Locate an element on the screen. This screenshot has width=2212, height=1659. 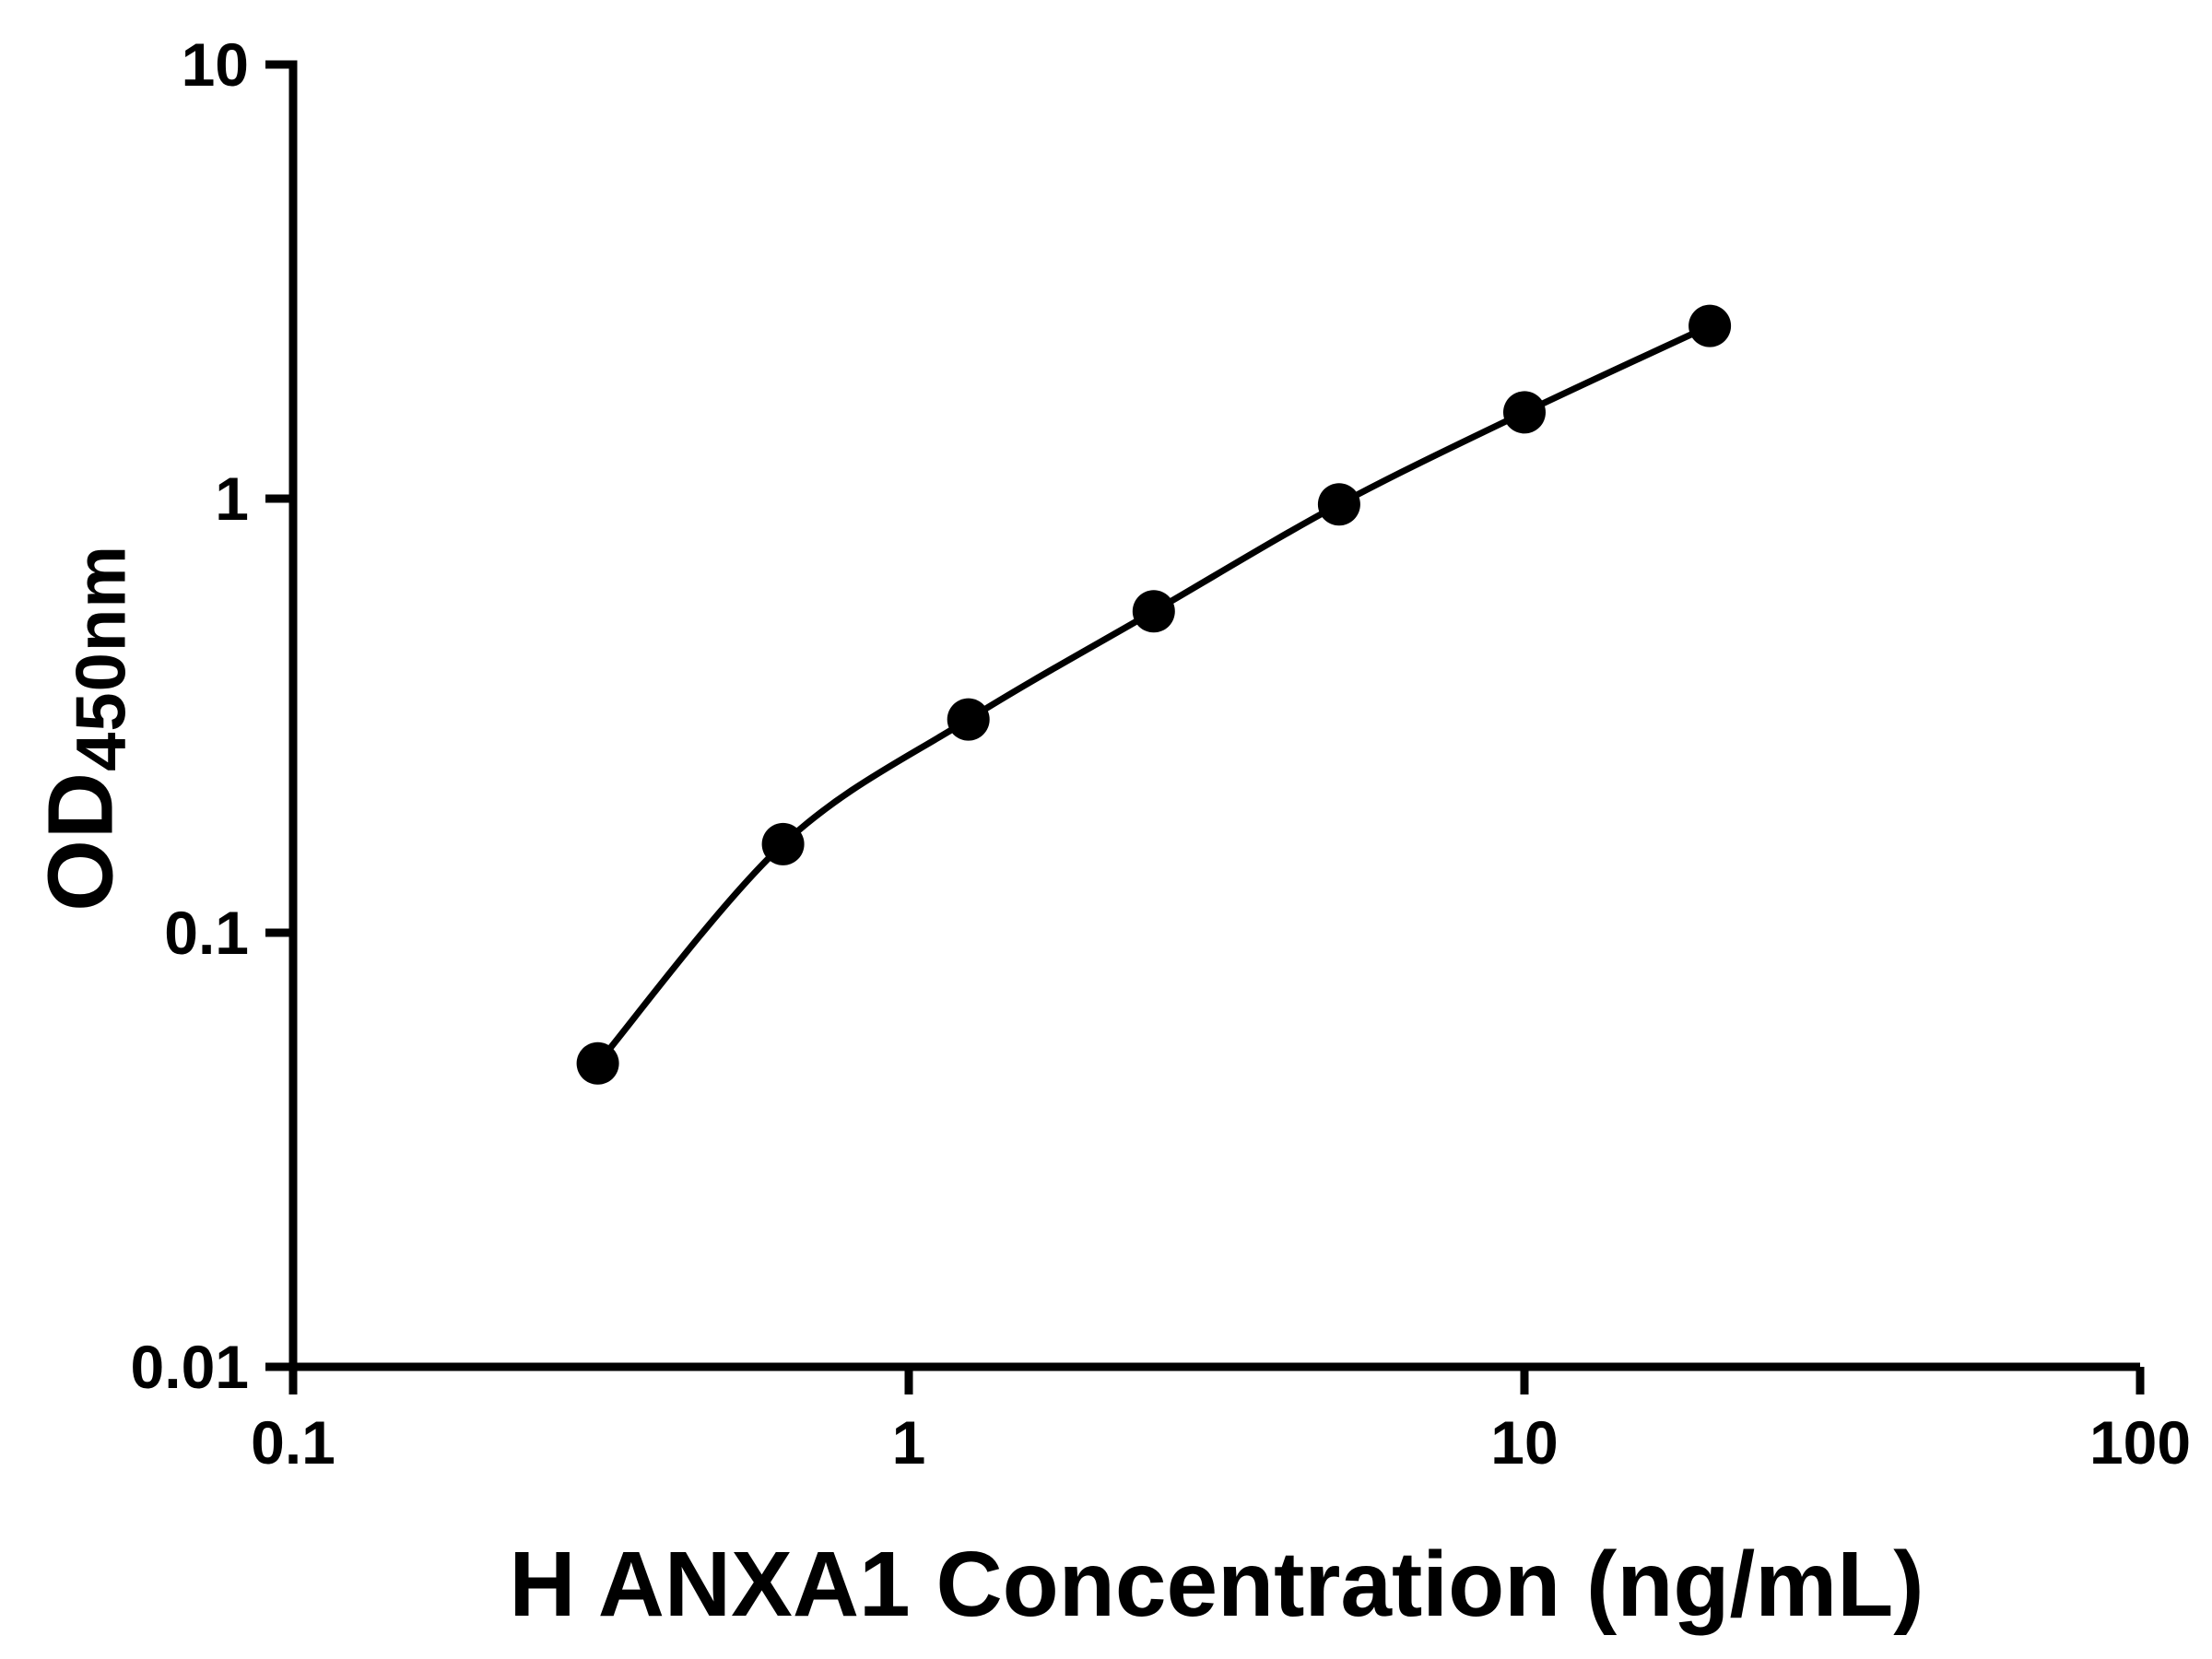
y-axis-tick-label: 0.01 is located at coordinates (190, 1367).